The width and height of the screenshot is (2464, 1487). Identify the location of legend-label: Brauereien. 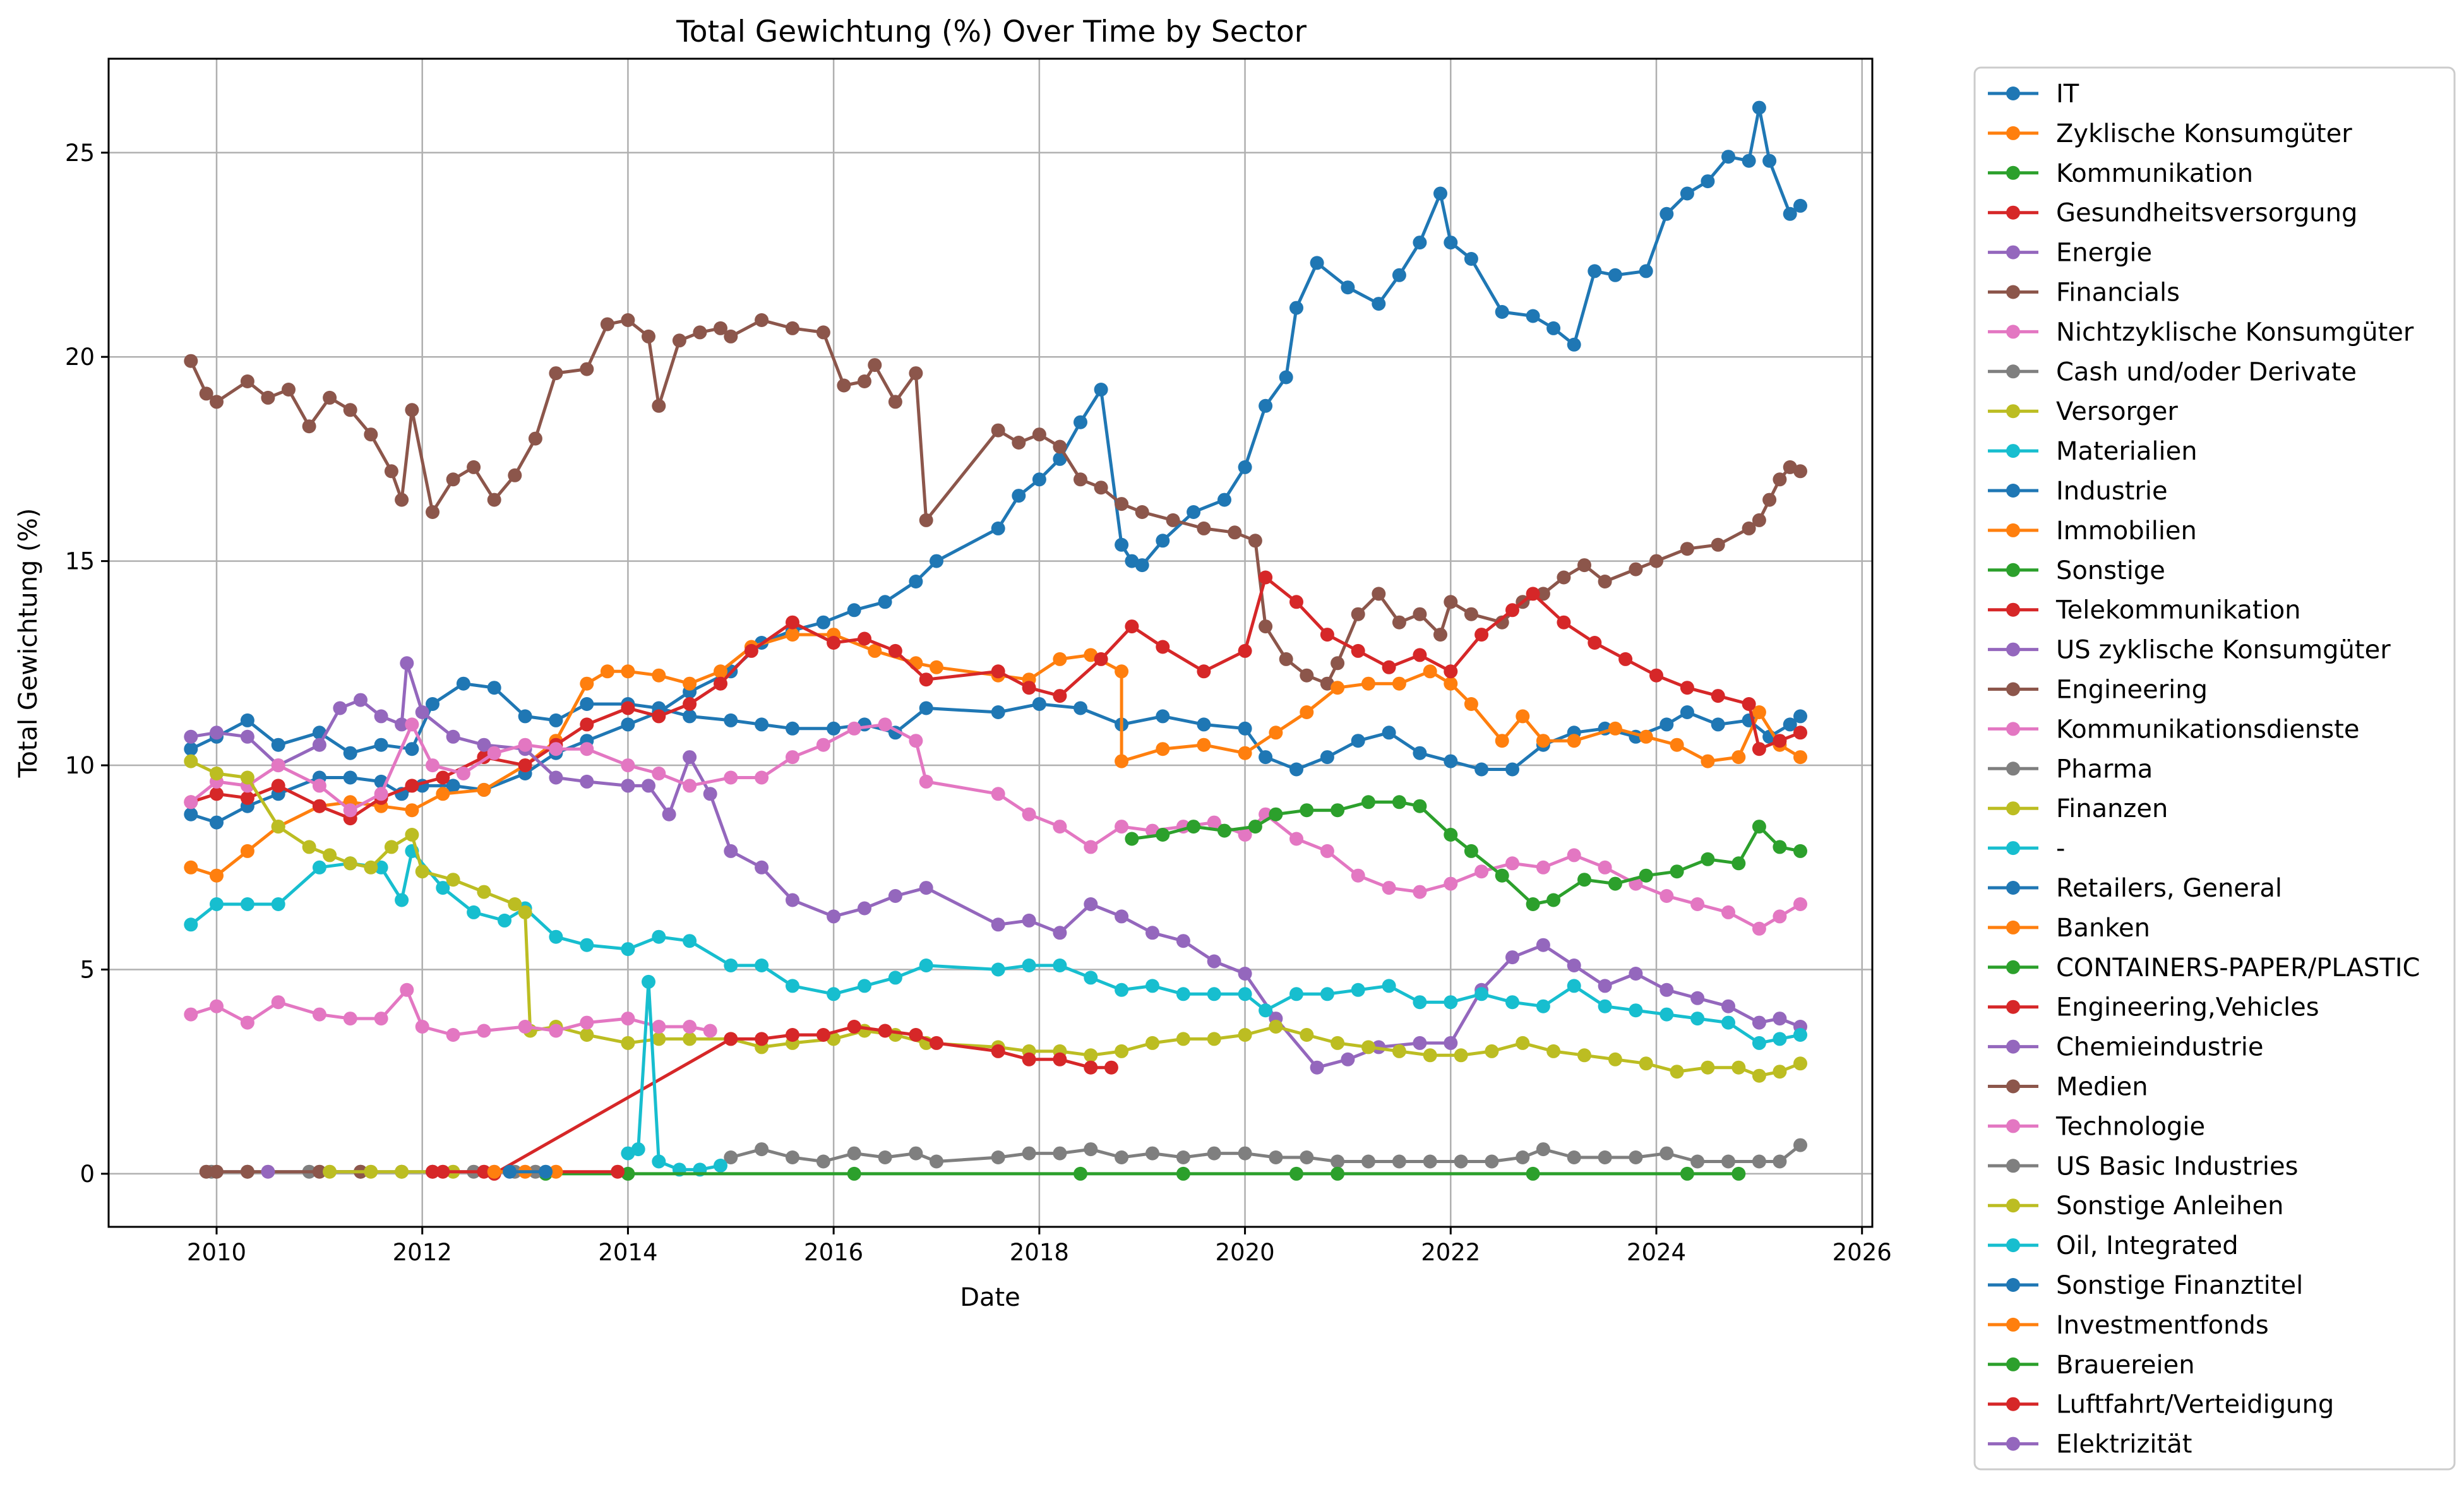
(2125, 1365).